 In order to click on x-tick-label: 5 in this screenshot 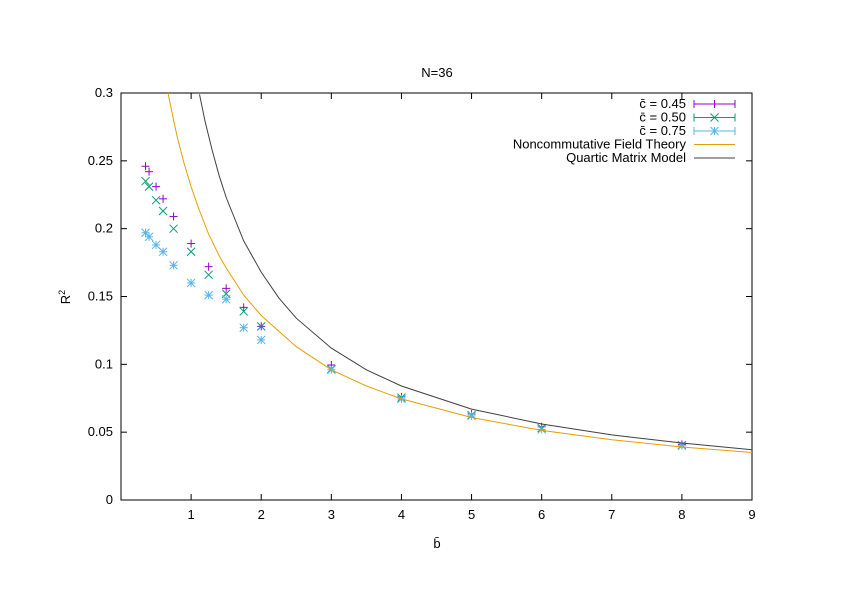, I will do `click(471, 514)`.